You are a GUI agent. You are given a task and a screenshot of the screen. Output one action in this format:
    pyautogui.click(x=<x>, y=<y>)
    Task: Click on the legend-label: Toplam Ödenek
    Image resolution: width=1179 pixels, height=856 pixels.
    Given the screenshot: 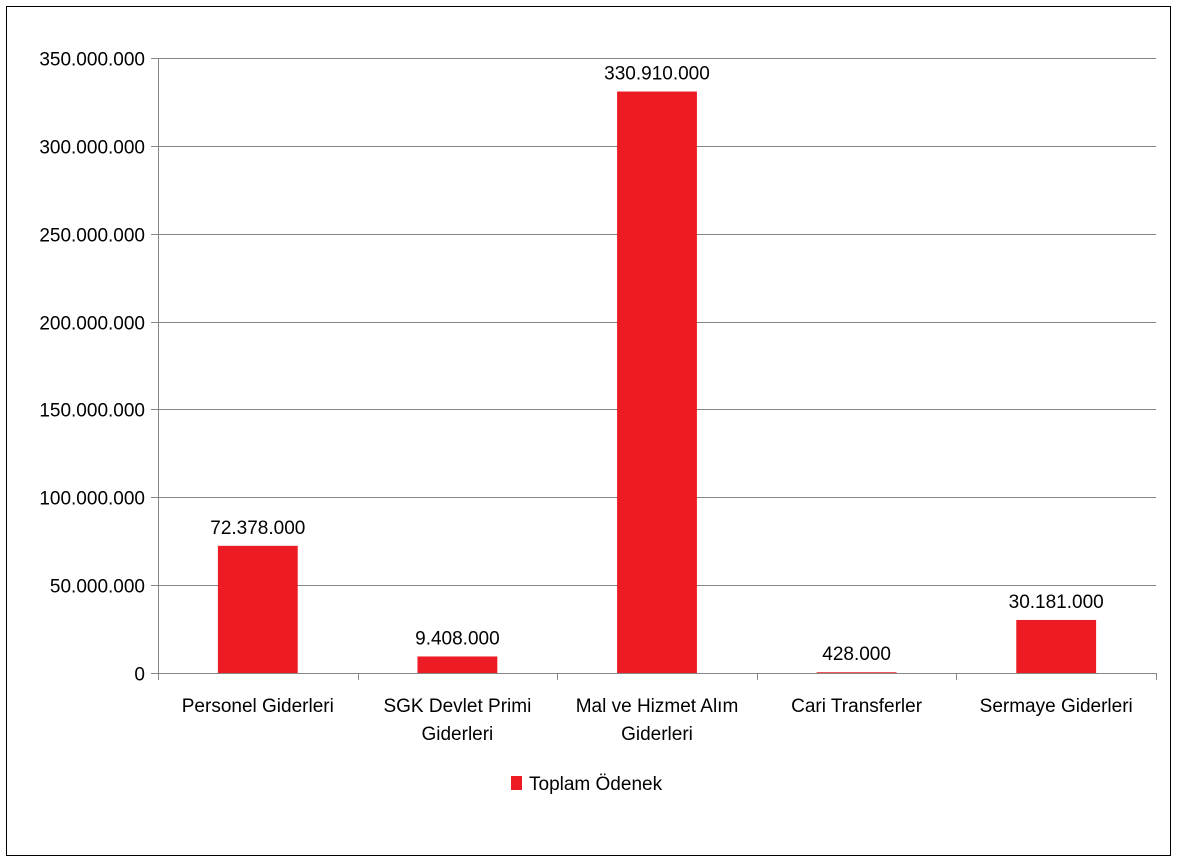 What is the action you would take?
    pyautogui.click(x=596, y=784)
    